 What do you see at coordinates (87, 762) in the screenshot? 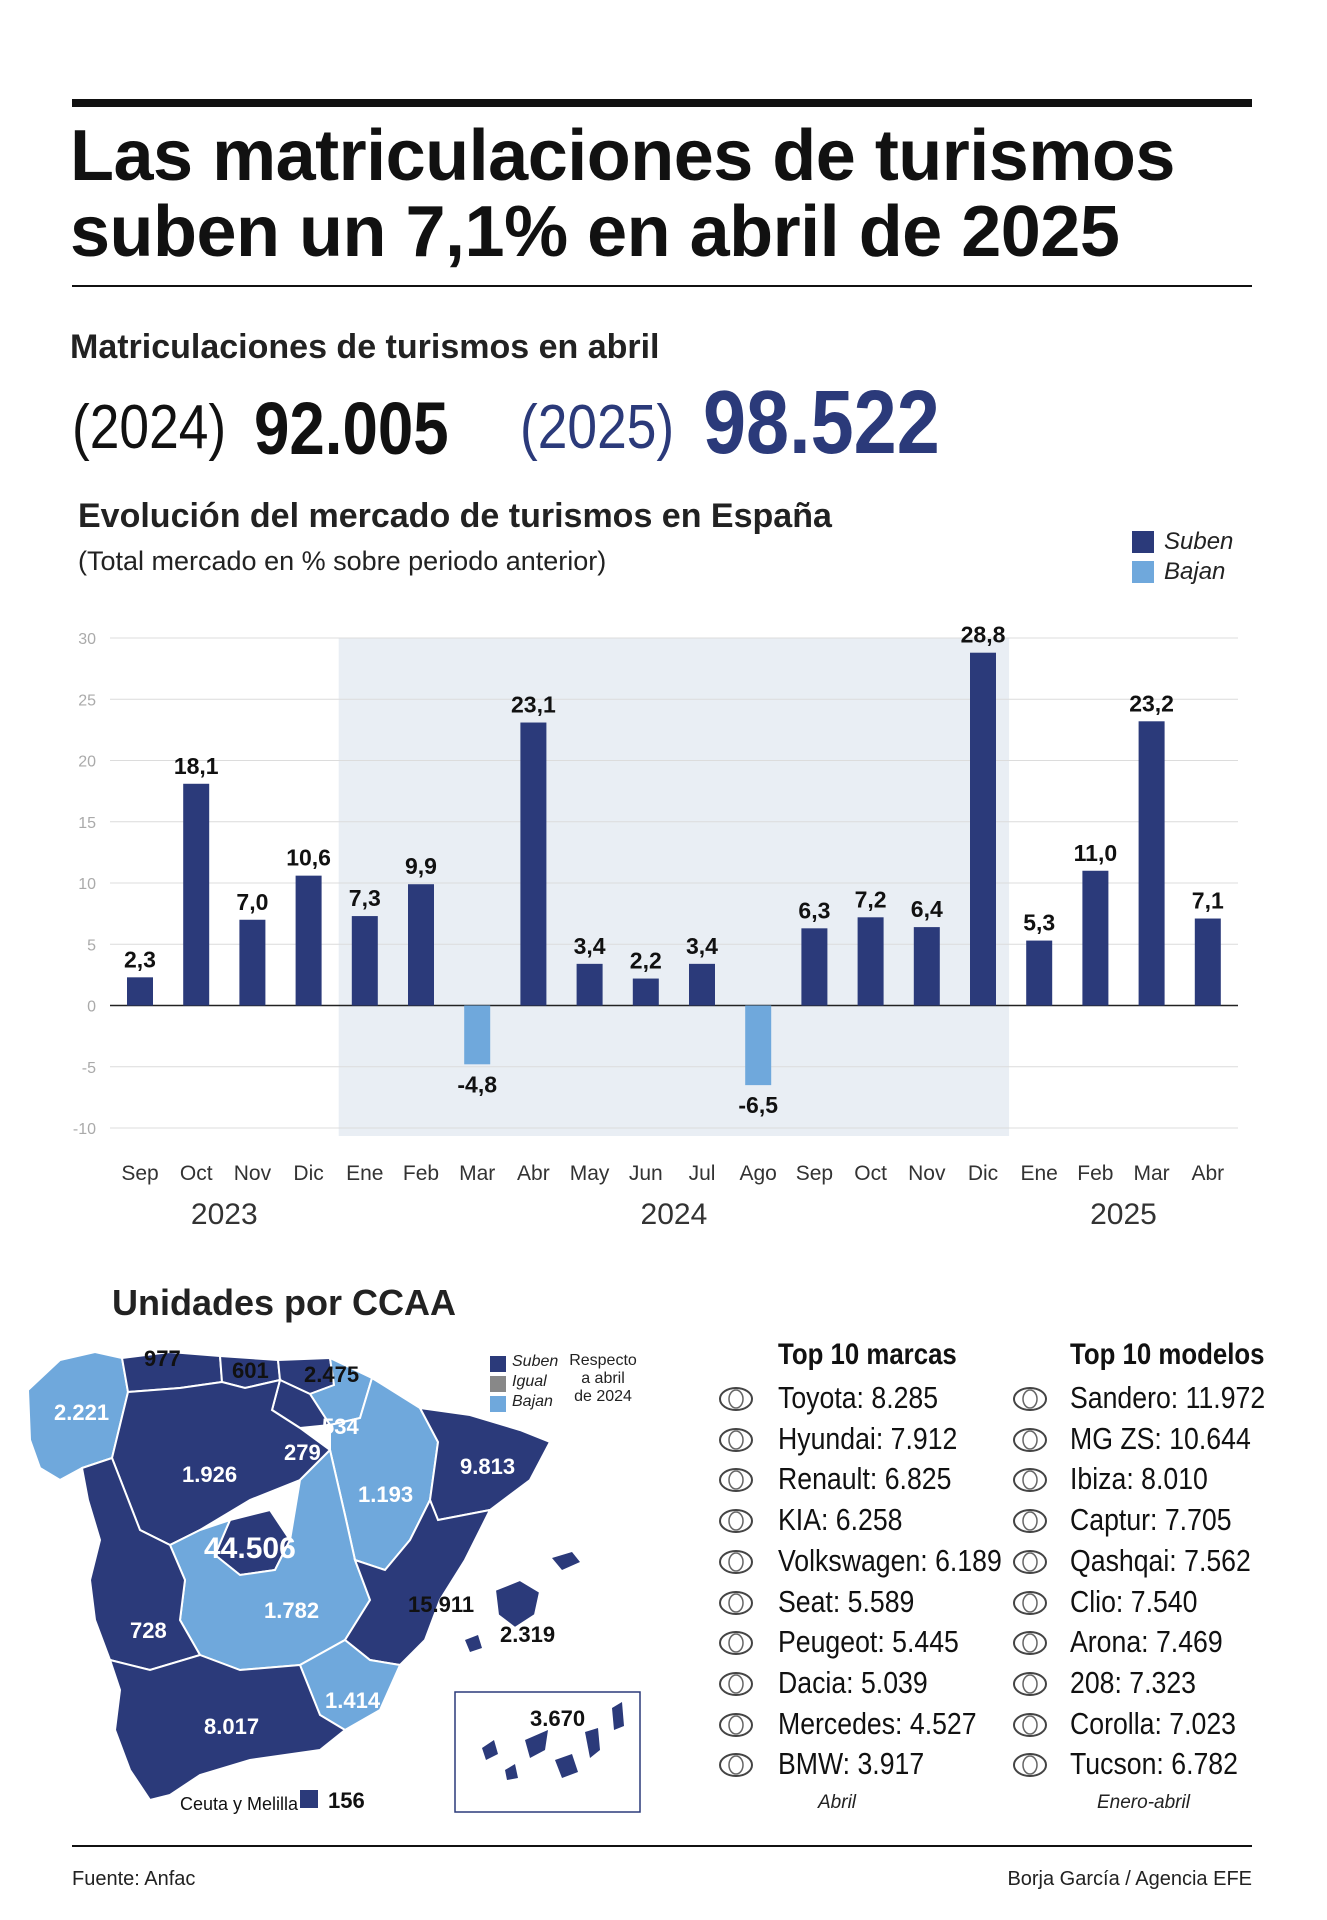
I see `y-tick-label: 20` at bounding box center [87, 762].